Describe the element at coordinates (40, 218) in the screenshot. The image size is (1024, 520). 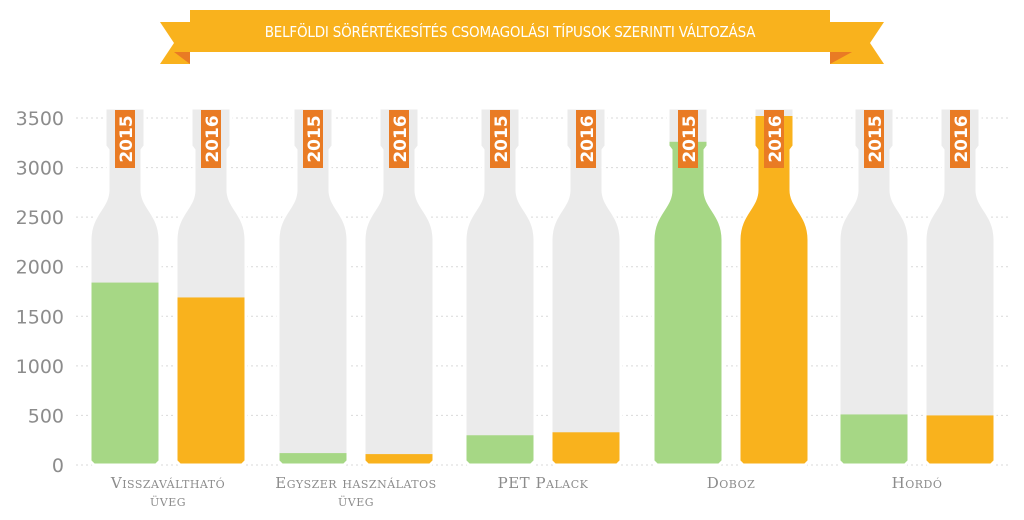
I see `y-tick-label: 2500` at that location.